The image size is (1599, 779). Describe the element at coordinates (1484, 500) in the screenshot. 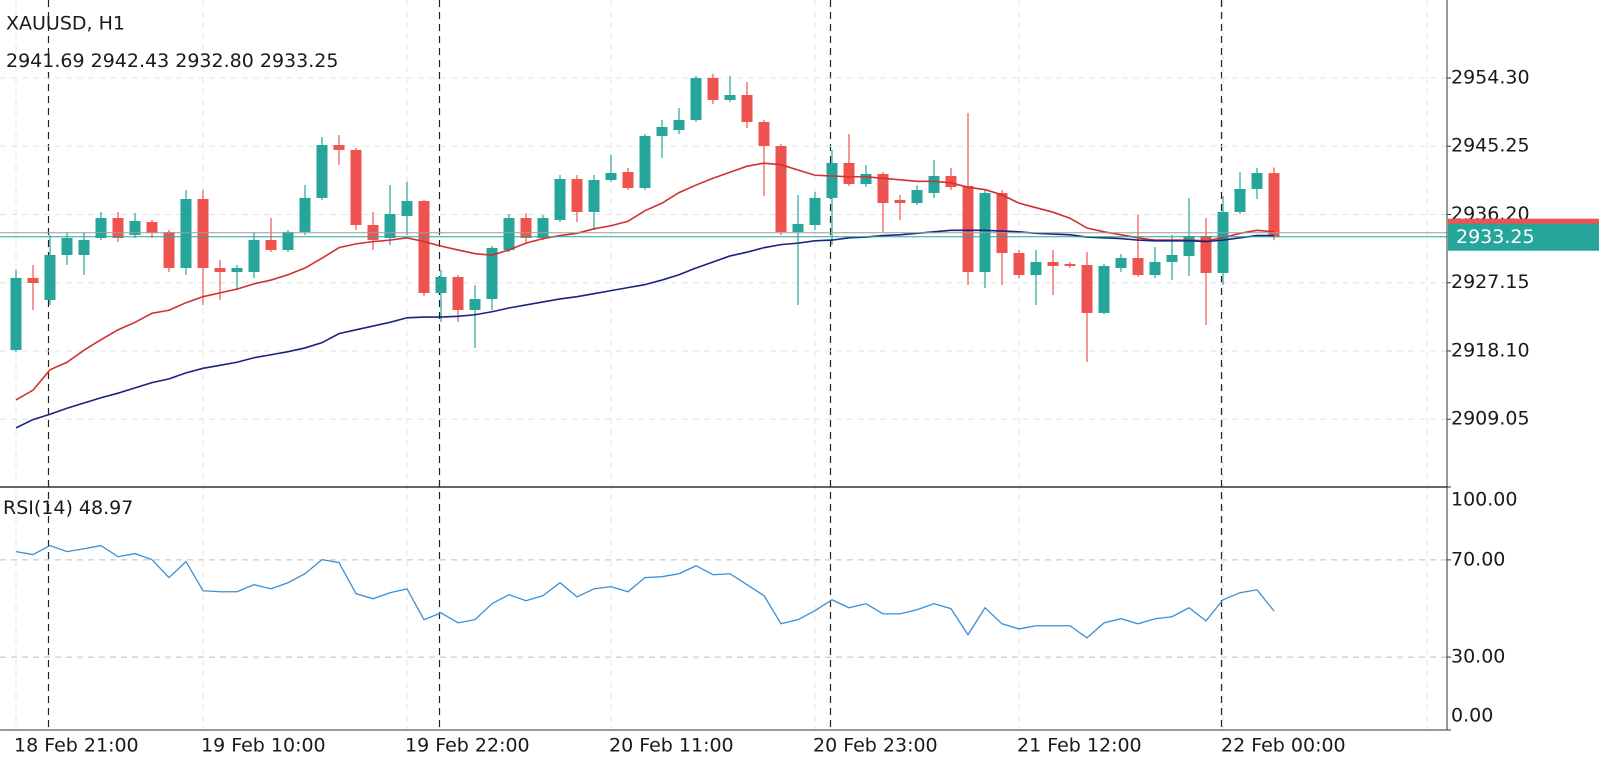

I see `y-tick-label: 100.00` at that location.